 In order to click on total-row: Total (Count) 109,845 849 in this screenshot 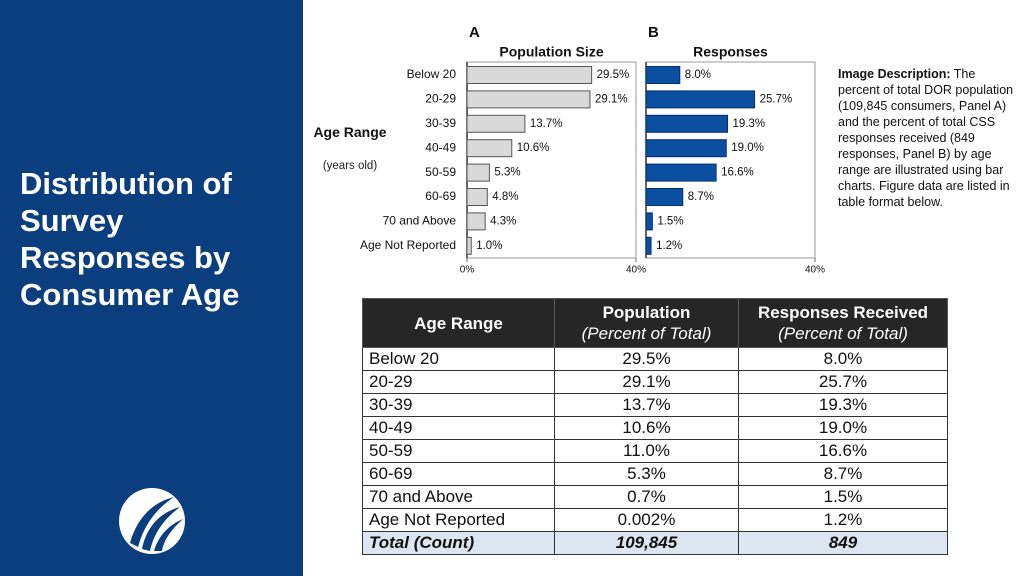, I will do `click(655, 543)`.